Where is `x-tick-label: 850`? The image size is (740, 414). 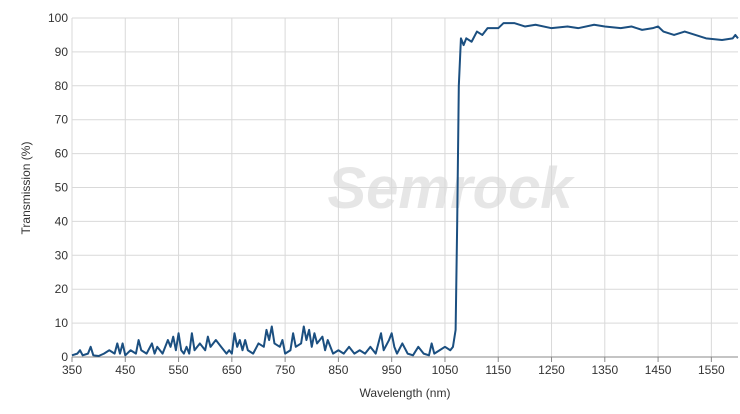
x-tick-label: 850 is located at coordinates (338, 370).